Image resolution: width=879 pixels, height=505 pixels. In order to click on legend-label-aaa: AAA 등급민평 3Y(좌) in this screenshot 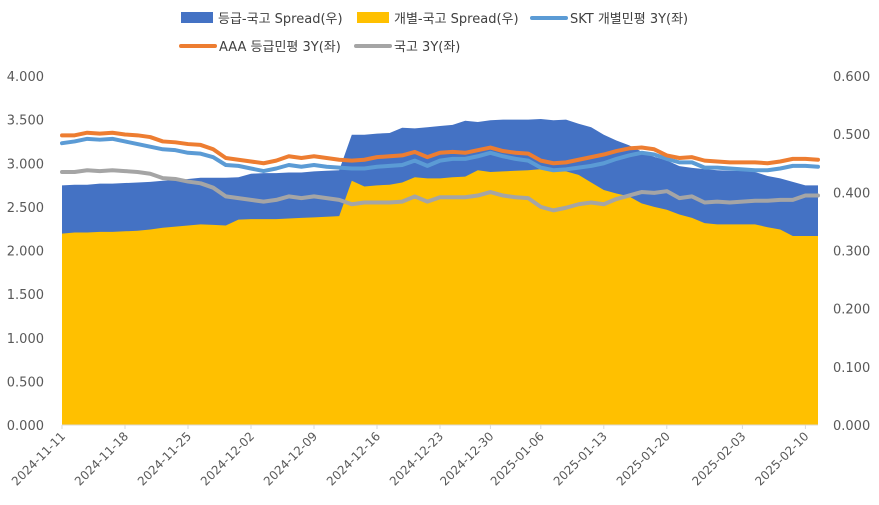, I will do `click(280, 47)`.